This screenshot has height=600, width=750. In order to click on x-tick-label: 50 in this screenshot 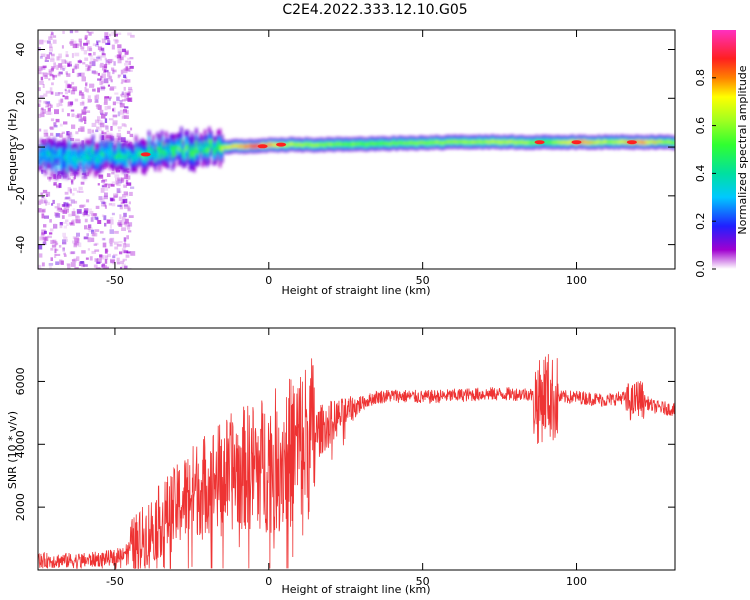, I will do `click(423, 581)`.